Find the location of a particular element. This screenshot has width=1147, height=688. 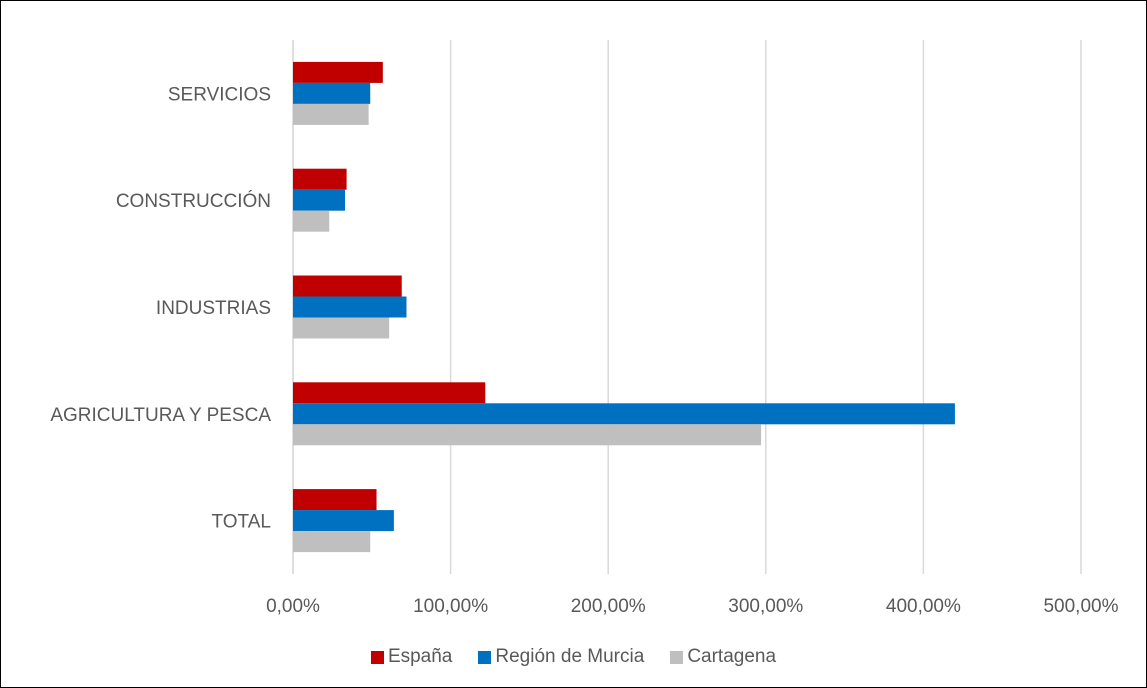

category-label: AGRICULTURA Y PESCA is located at coordinates (160, 415).